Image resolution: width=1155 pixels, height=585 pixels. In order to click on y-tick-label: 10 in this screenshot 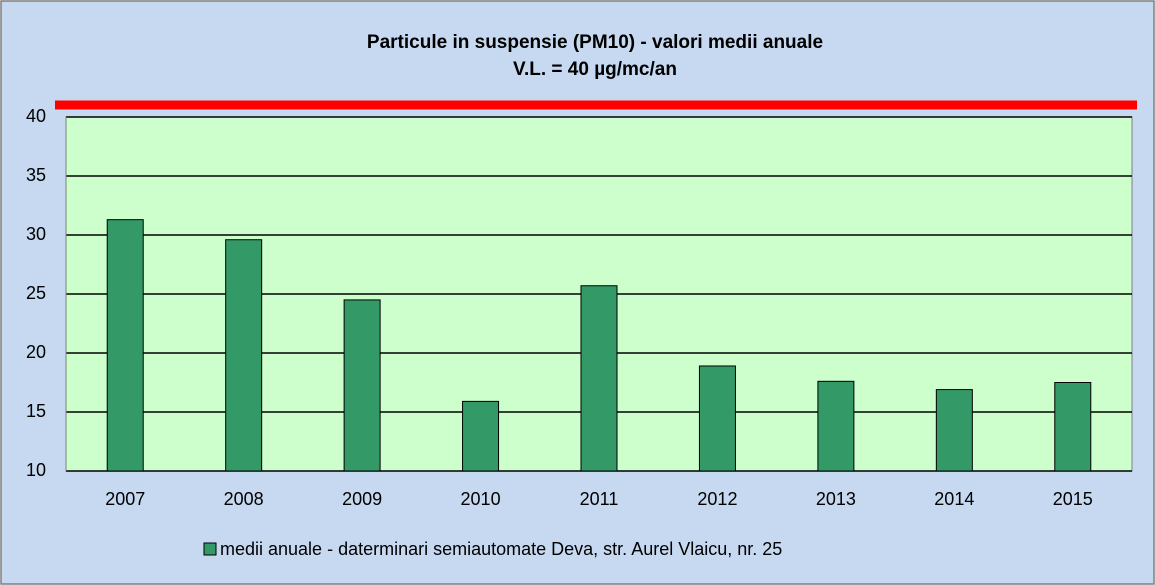, I will do `click(36, 470)`.